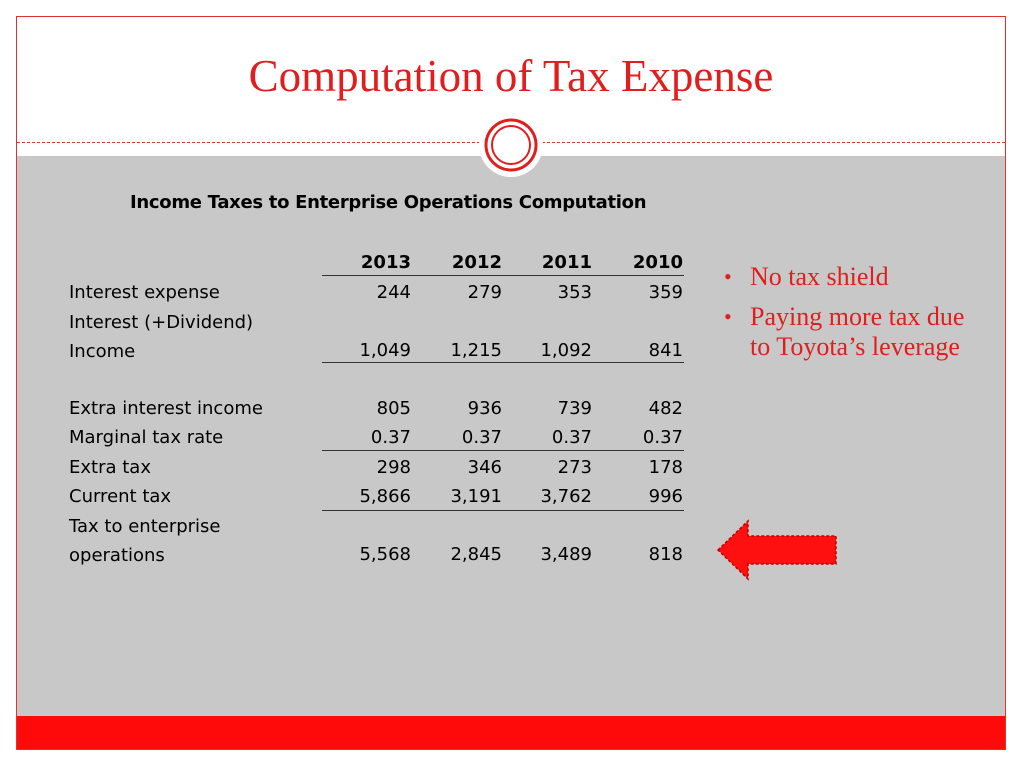 The image size is (1024, 768). Describe the element at coordinates (566, 350) in the screenshot. I see `table-cell: 1,092` at that location.